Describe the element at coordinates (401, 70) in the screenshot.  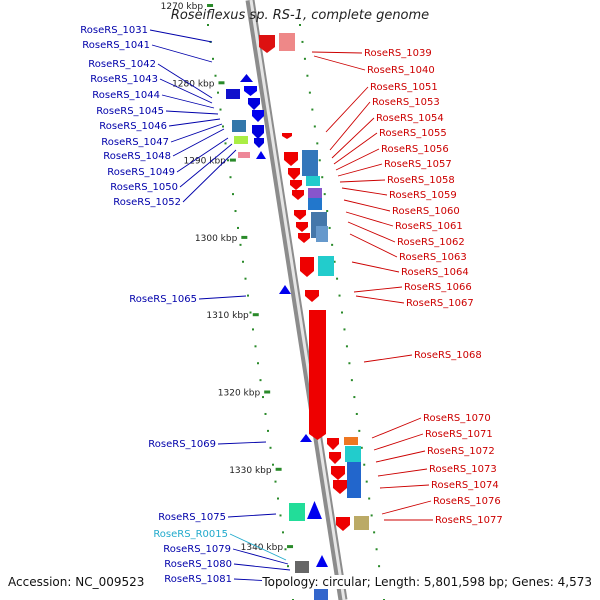
I see `reverse-gene-label: RoseRS_1040` at that location.